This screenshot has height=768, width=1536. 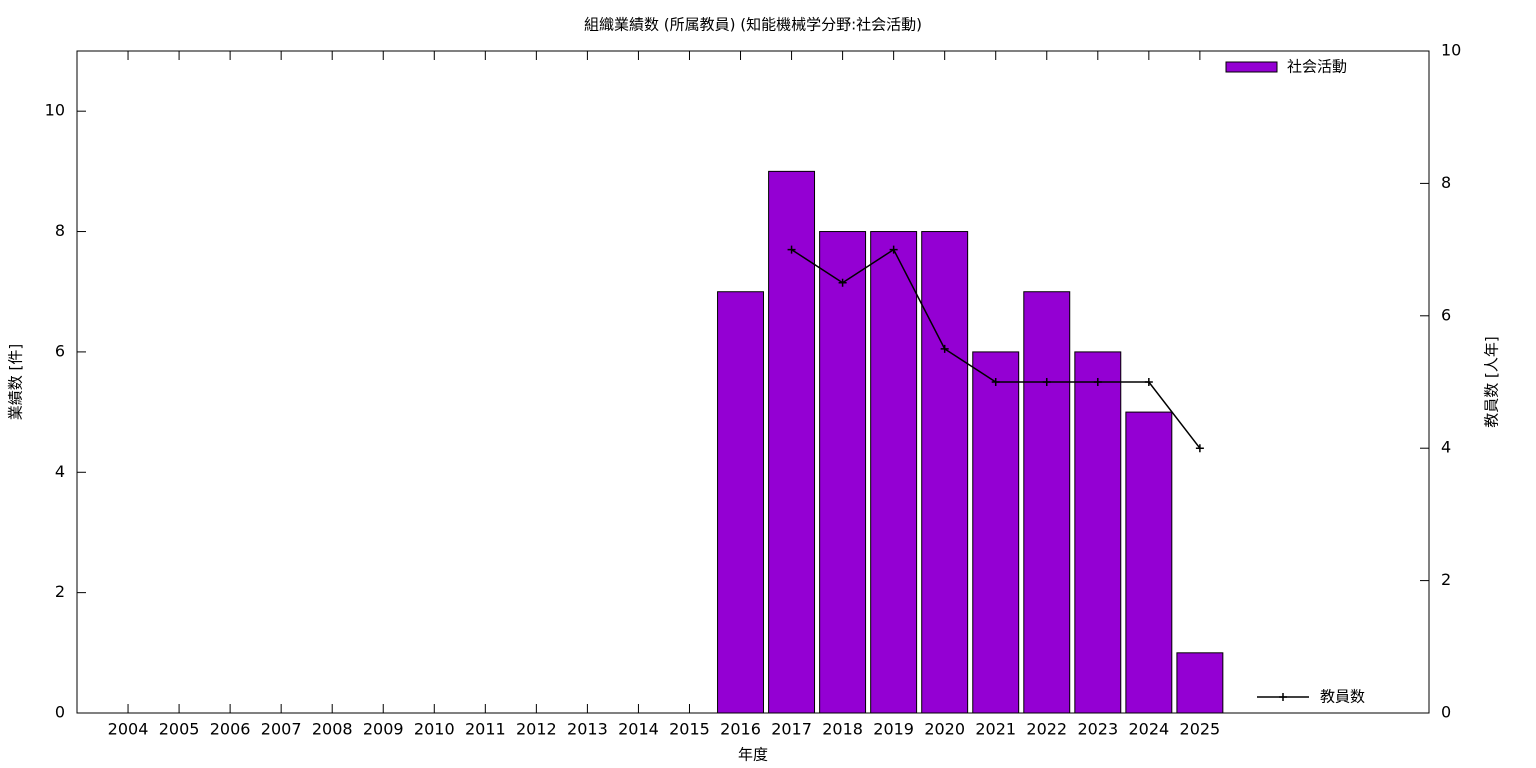 What do you see at coordinates (1446, 314) in the screenshot?
I see `y2-tick-label: 6` at bounding box center [1446, 314].